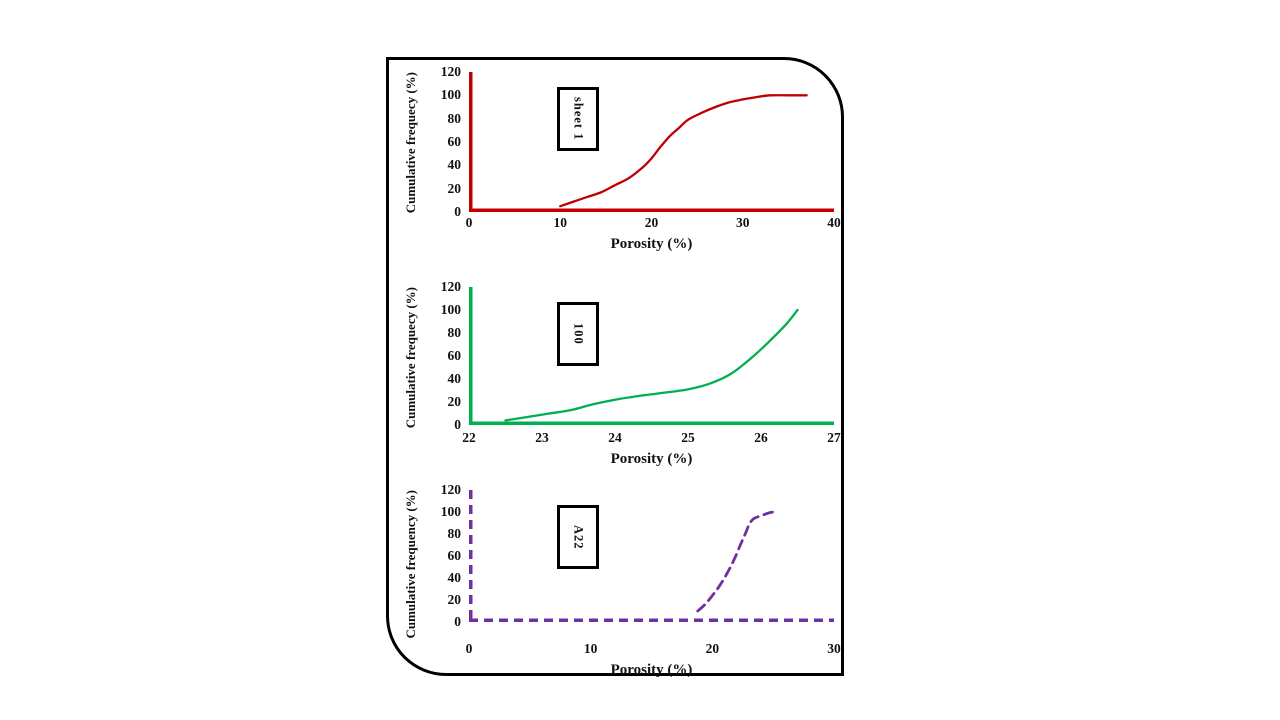 Image resolution: width=1280 pixels, height=720 pixels. Describe the element at coordinates (542, 438) in the screenshot. I see `x-tick-label: 23` at that location.